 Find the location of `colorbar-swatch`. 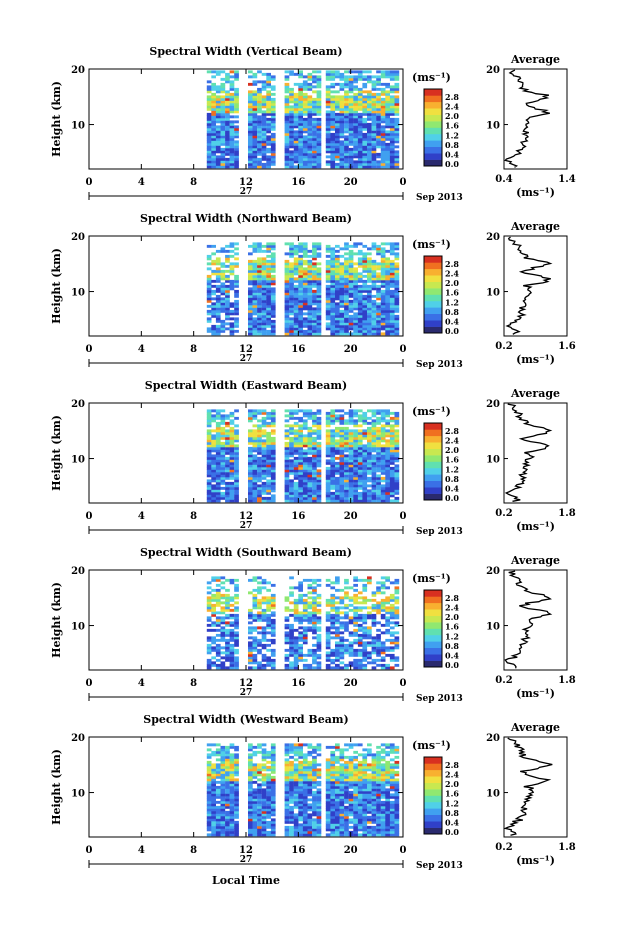

colorbar-swatch is located at coordinates (433, 484).